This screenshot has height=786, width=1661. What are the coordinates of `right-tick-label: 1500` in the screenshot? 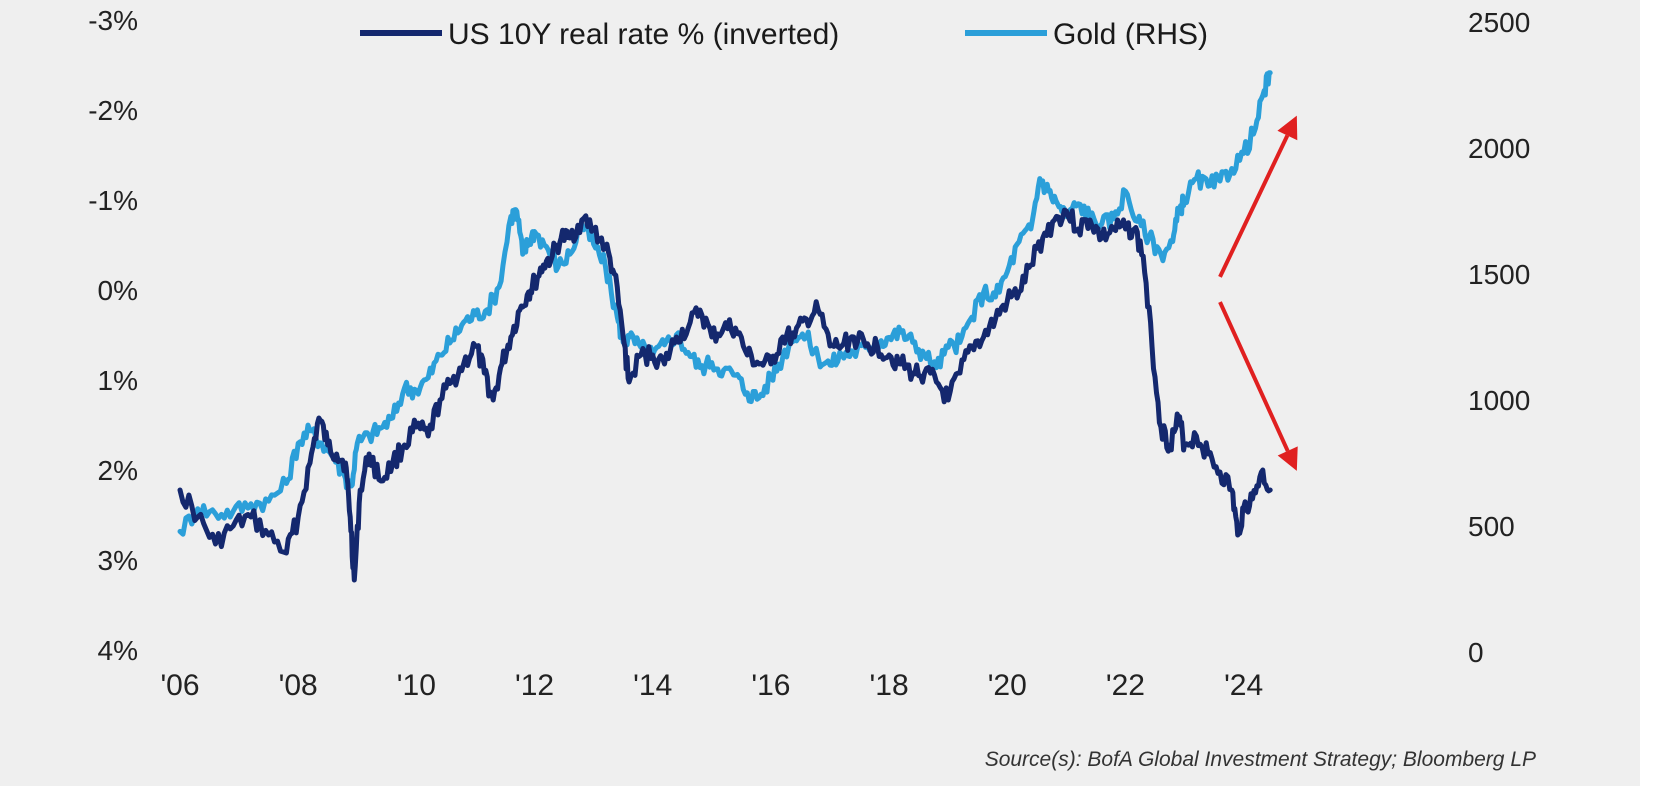 It's located at (1499, 274).